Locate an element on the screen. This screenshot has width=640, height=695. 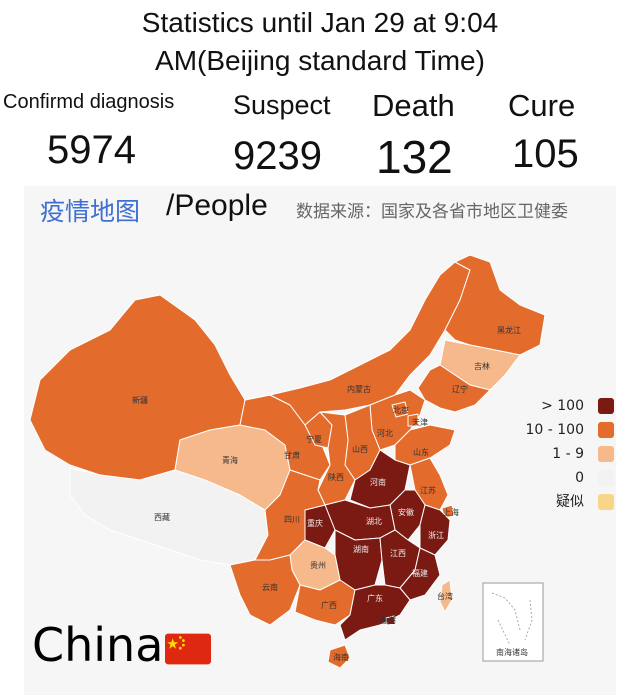
label-shaanxi: 陕西 is located at coordinates (336, 477).